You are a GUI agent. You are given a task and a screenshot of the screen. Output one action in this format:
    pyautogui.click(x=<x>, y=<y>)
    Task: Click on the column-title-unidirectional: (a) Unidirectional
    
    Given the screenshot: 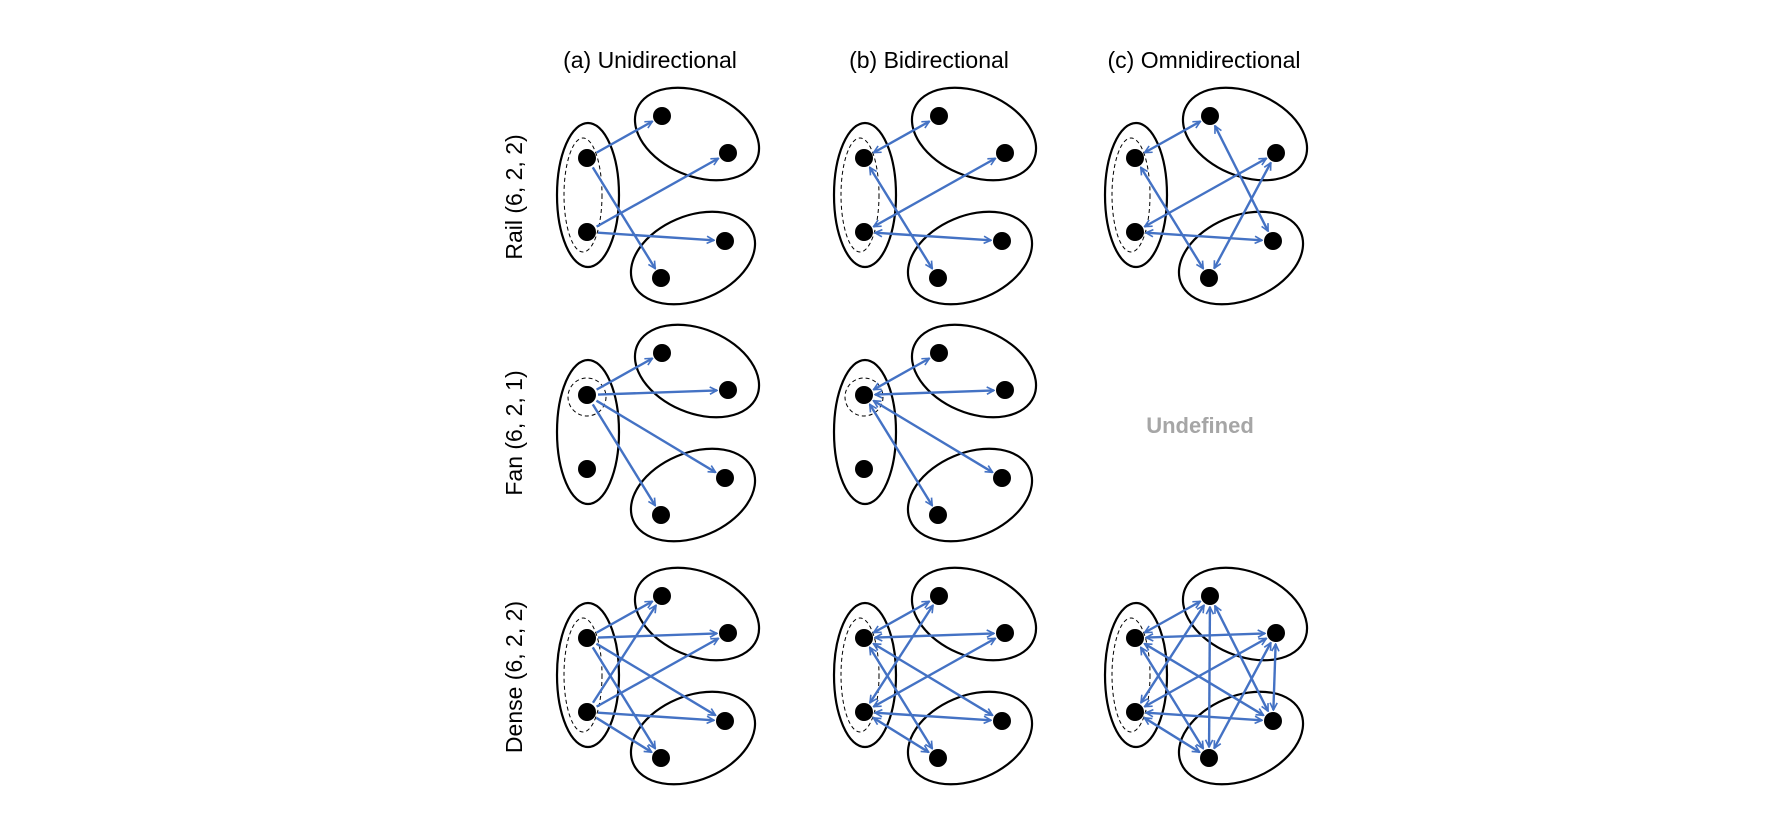 What is the action you would take?
    pyautogui.click(x=650, y=60)
    